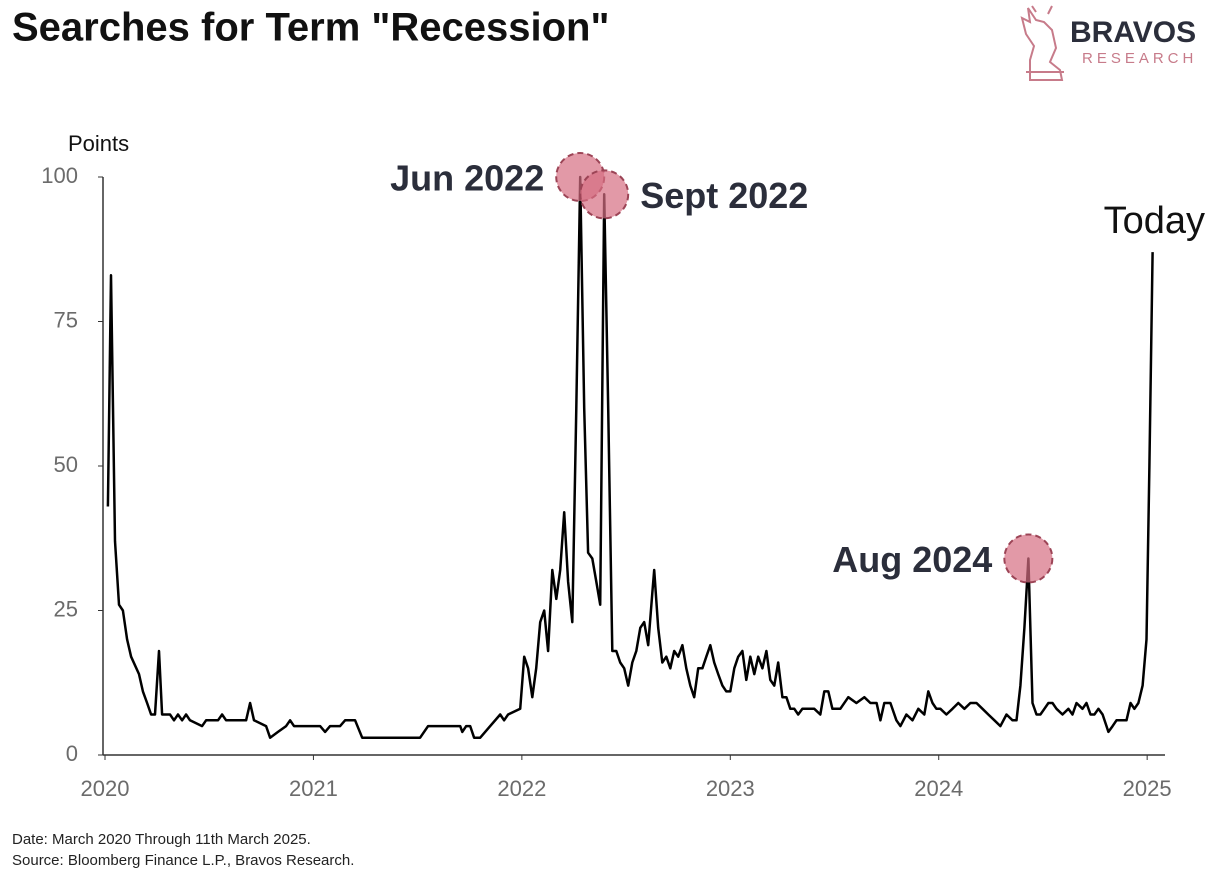  What do you see at coordinates (724, 195) in the screenshot?
I see `annotation-label: Sept 2022` at bounding box center [724, 195].